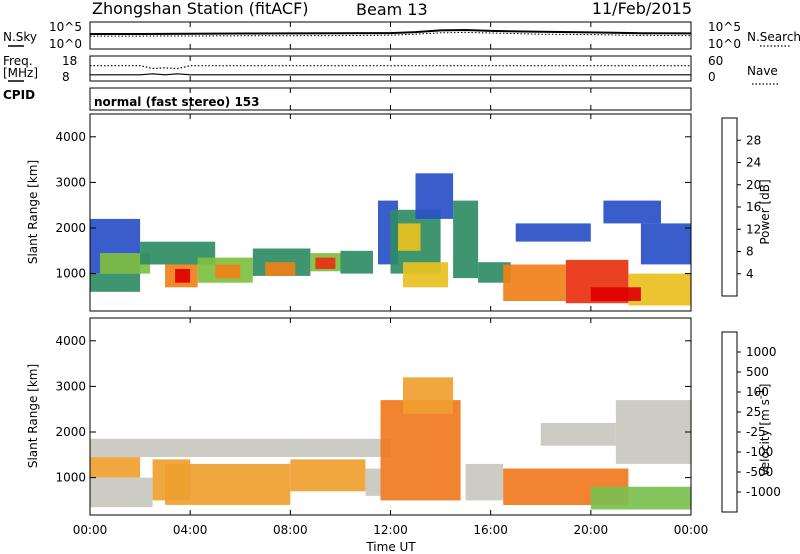 Image resolution: width=800 pixels, height=554 pixels. Describe the element at coordinates (69, 61) in the screenshot. I see `freq-tick-top: 18` at that location.